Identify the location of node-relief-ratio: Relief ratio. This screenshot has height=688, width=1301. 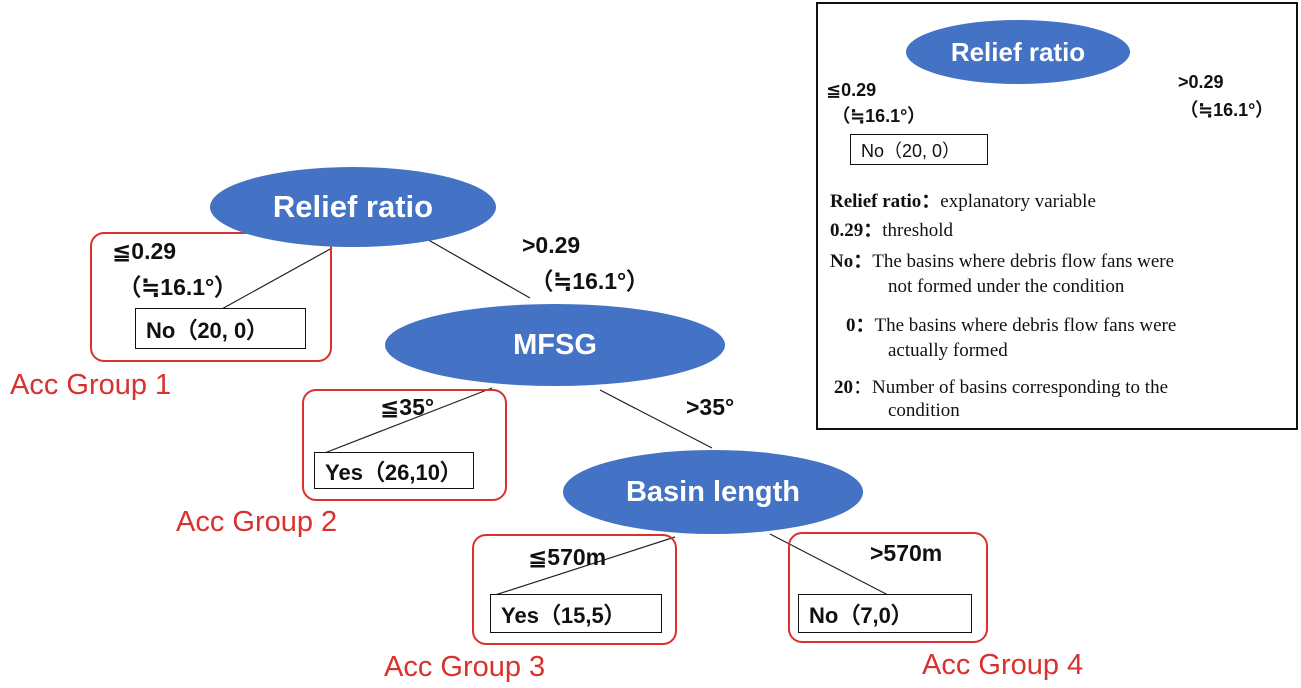
(353, 207).